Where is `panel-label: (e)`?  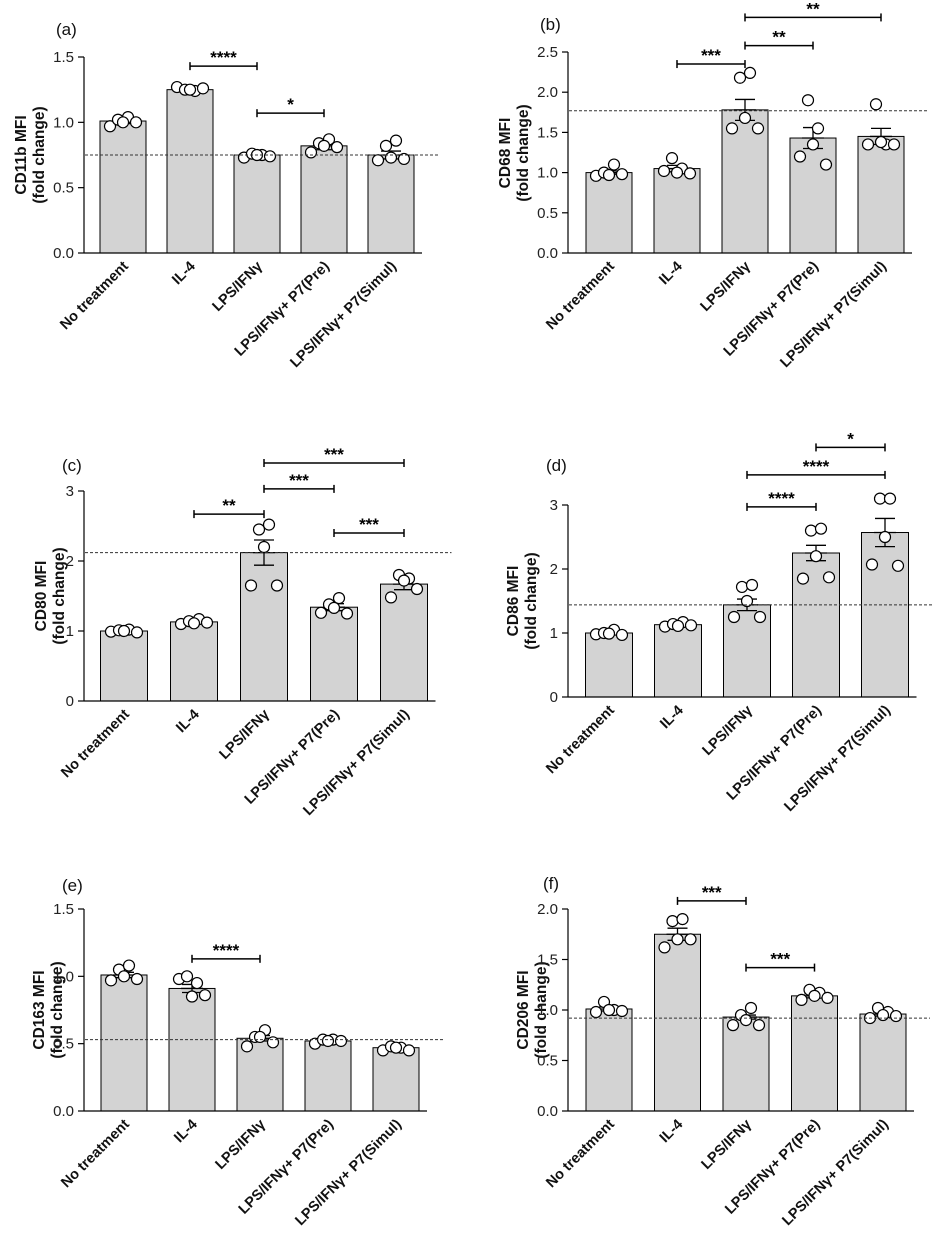 panel-label: (e) is located at coordinates (72, 885).